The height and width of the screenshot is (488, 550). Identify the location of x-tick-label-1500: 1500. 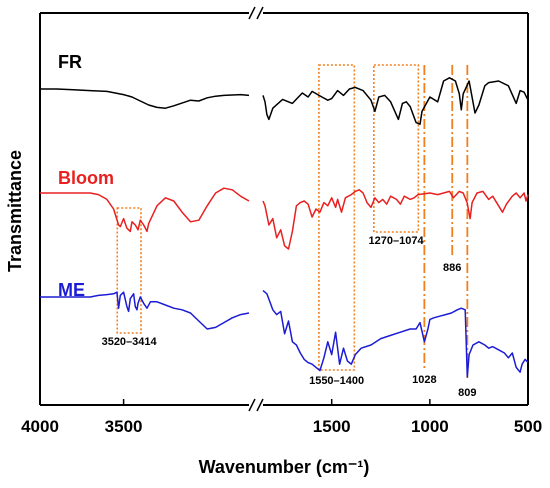
(332, 426).